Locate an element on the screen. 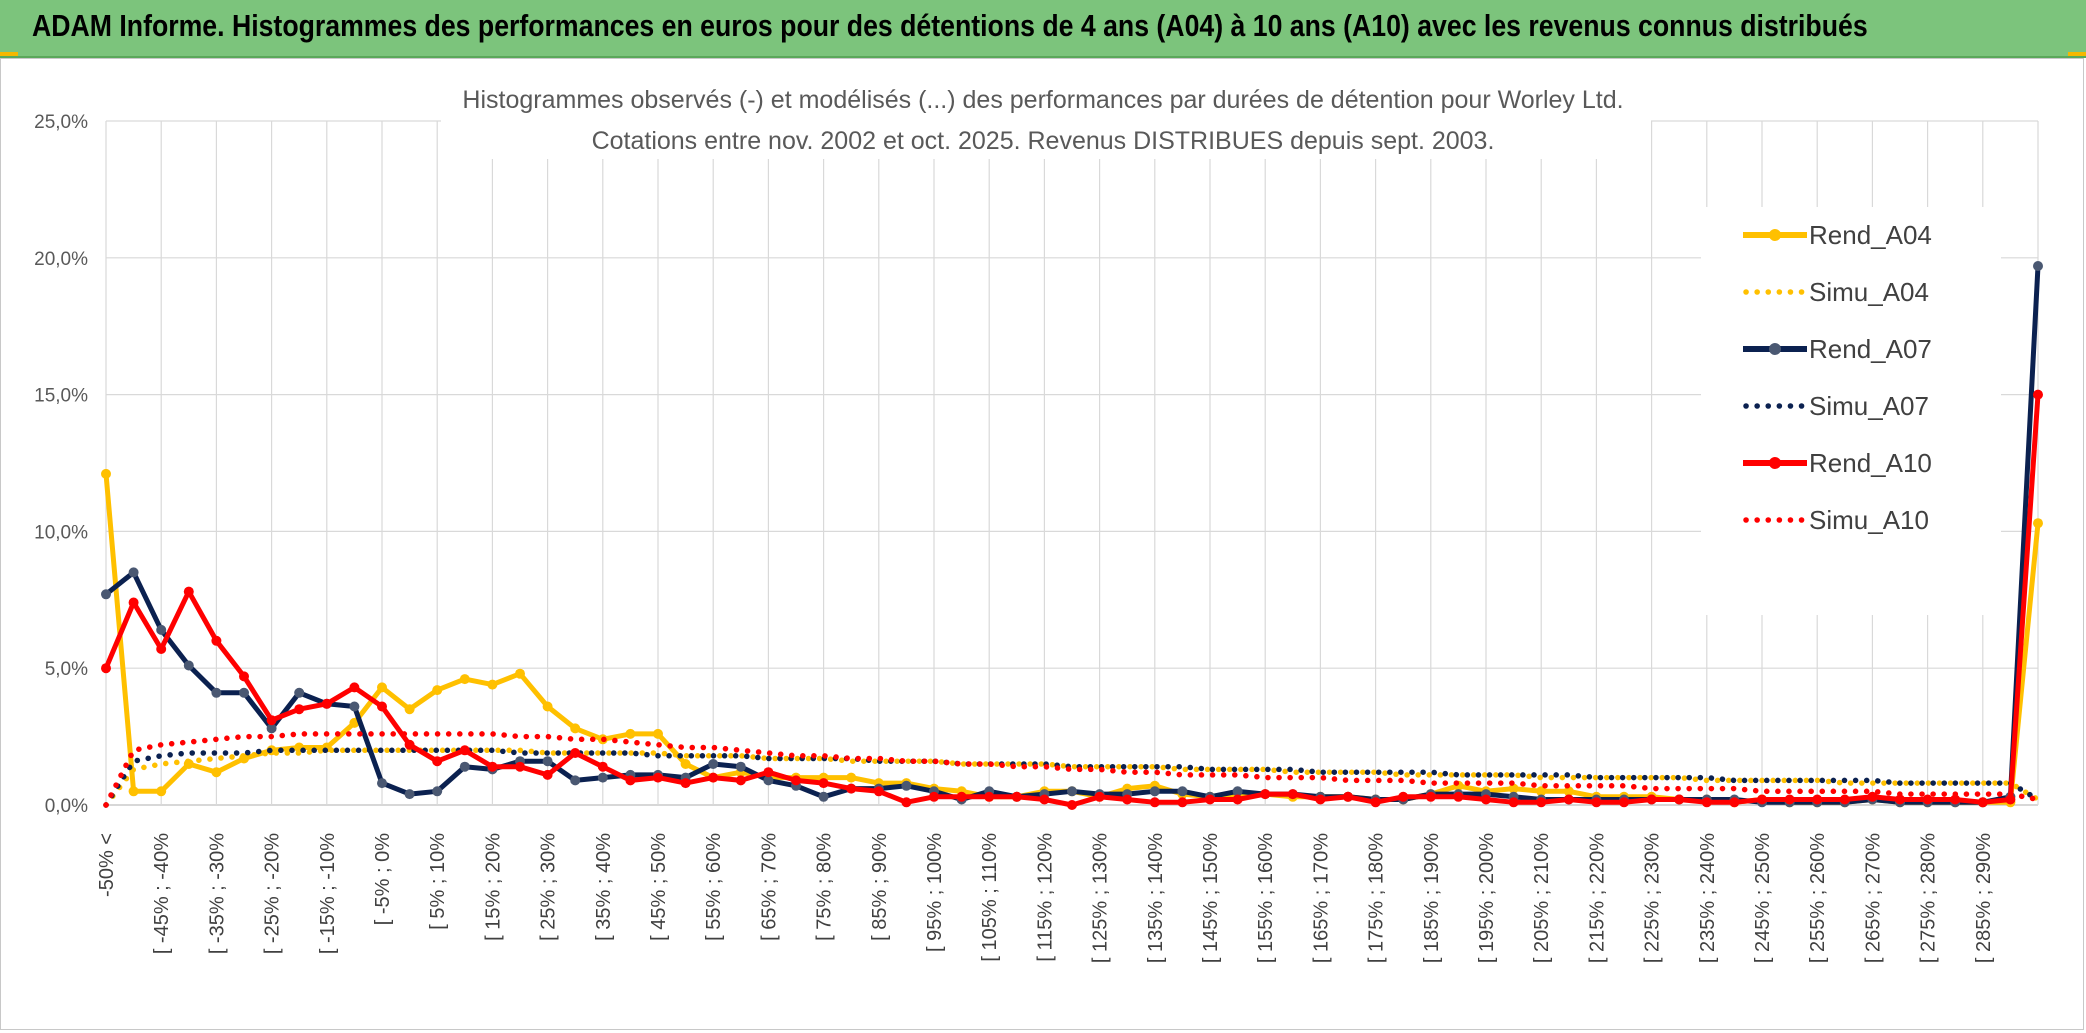 This screenshot has height=1033, width=2086. legend-label: Simu_A10 is located at coordinates (1869, 520).